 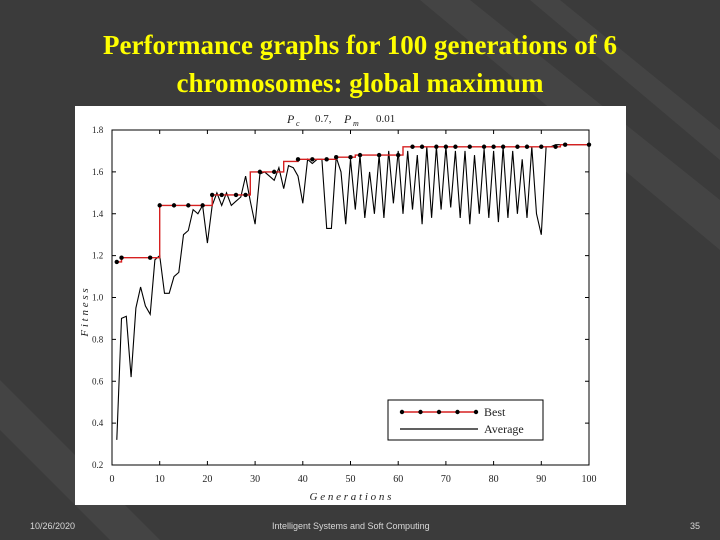 What do you see at coordinates (160, 479) in the screenshot?
I see `x-tick-label: 10` at bounding box center [160, 479].